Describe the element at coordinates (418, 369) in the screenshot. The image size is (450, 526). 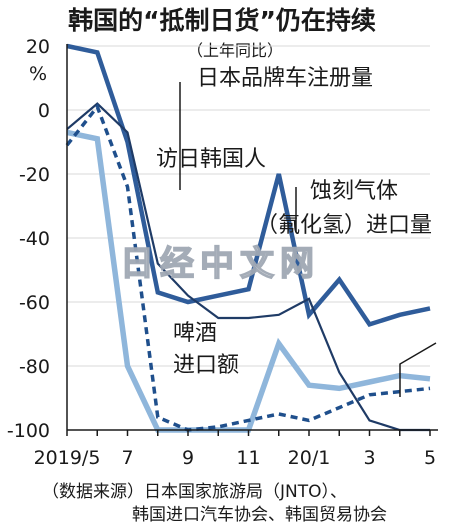
I see `label-leader-beer` at that location.